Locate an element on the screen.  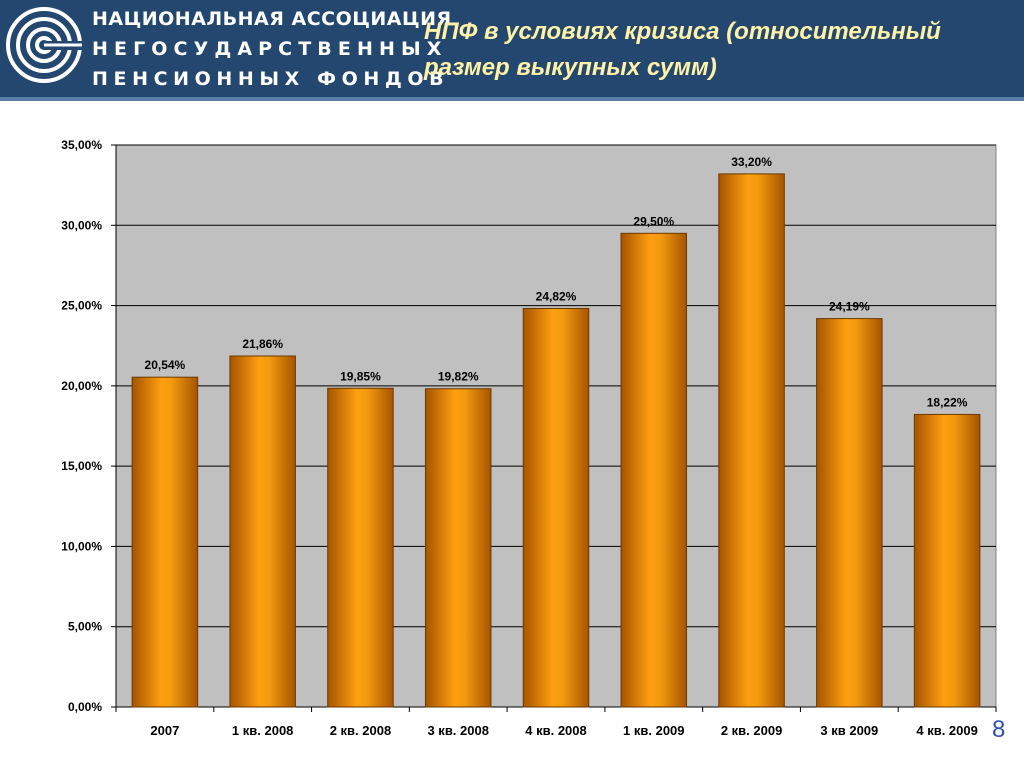
data-label: 18,22% is located at coordinates (947, 402).